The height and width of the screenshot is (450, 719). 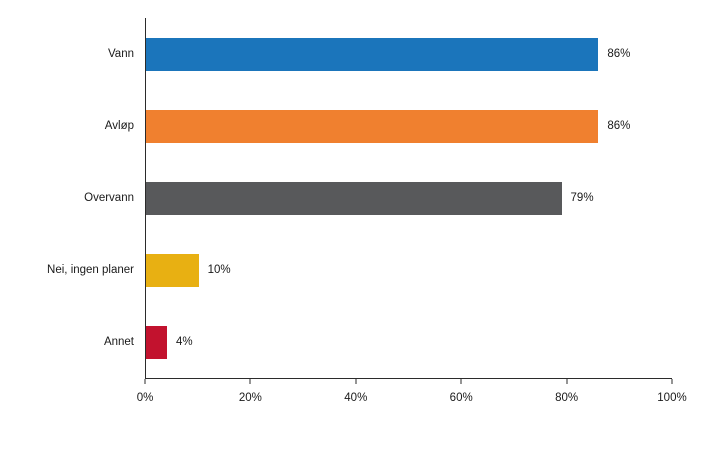 What do you see at coordinates (90, 270) in the screenshot?
I see `category-label: Nei, ingen planer` at bounding box center [90, 270].